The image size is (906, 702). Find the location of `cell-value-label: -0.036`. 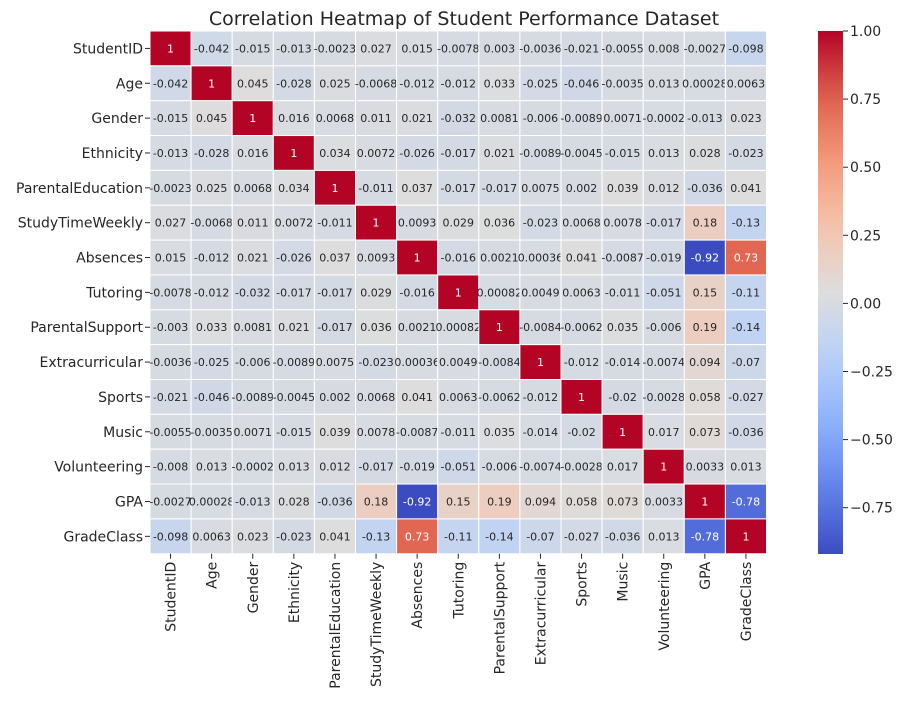

cell-value-label: -0.036 is located at coordinates (704, 188).